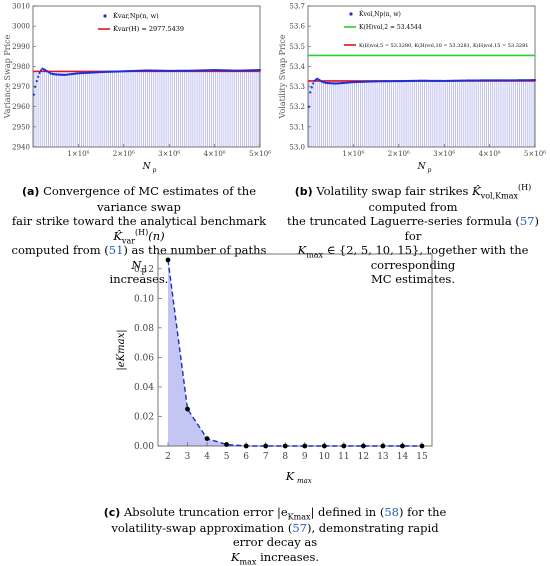  Describe the element at coordinates (7, 76) in the screenshot. I see `y-axis-label: Variance Swap Price` at that location.